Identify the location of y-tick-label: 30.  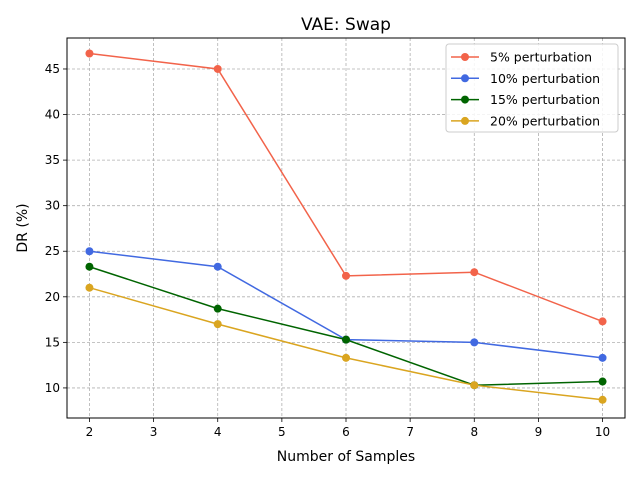
(52, 206).